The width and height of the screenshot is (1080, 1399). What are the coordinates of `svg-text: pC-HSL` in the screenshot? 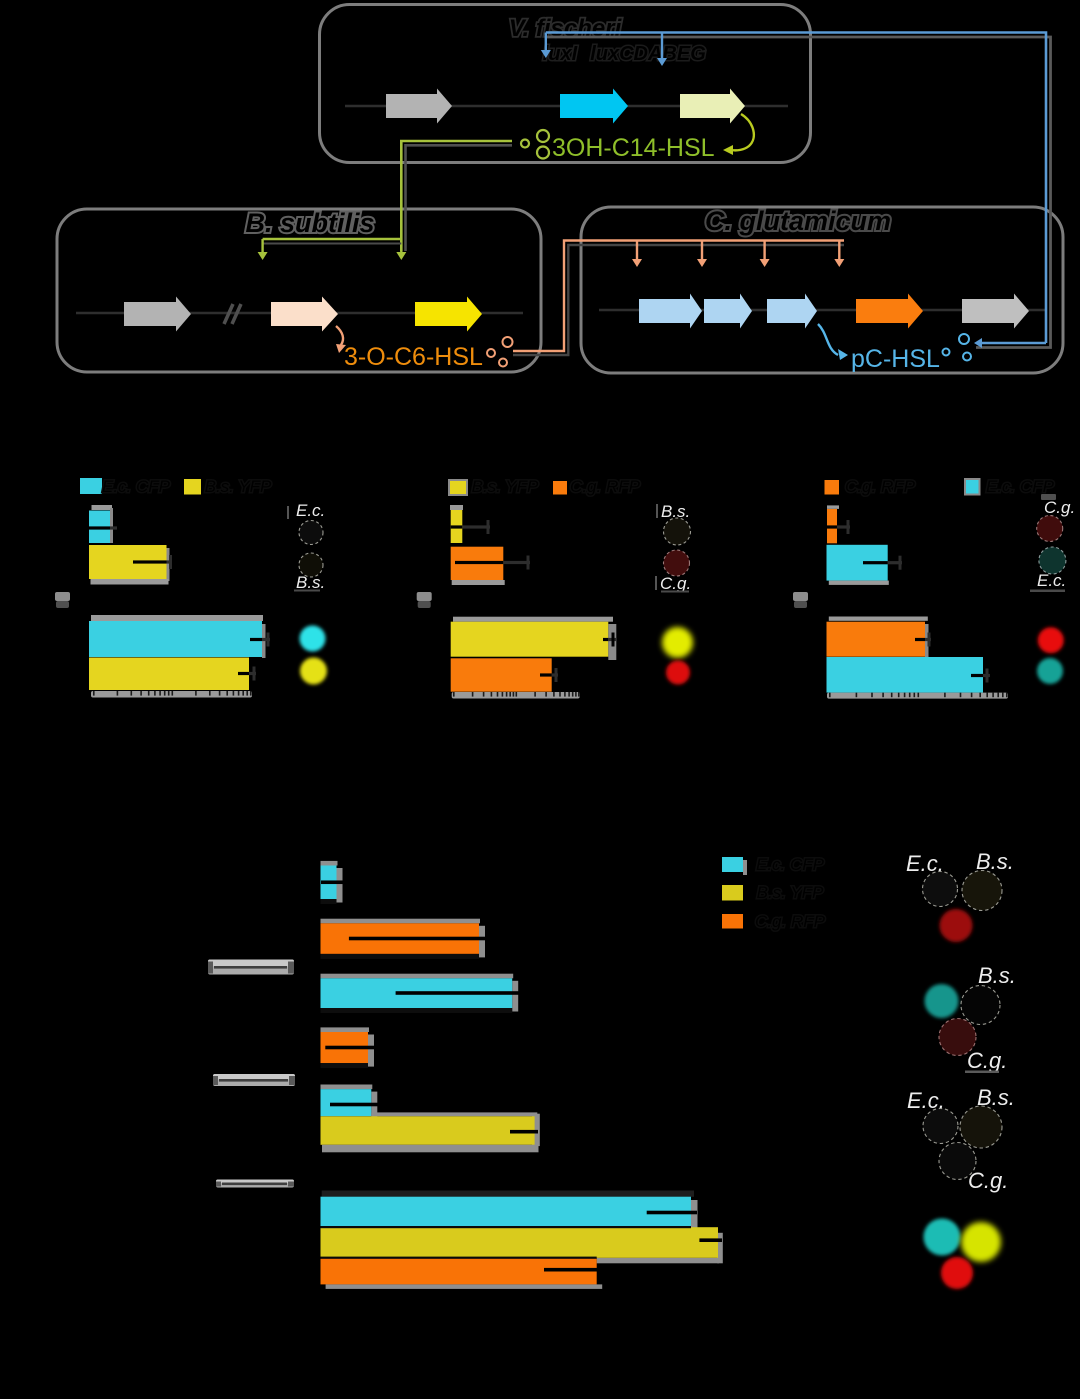 It's located at (895, 359).